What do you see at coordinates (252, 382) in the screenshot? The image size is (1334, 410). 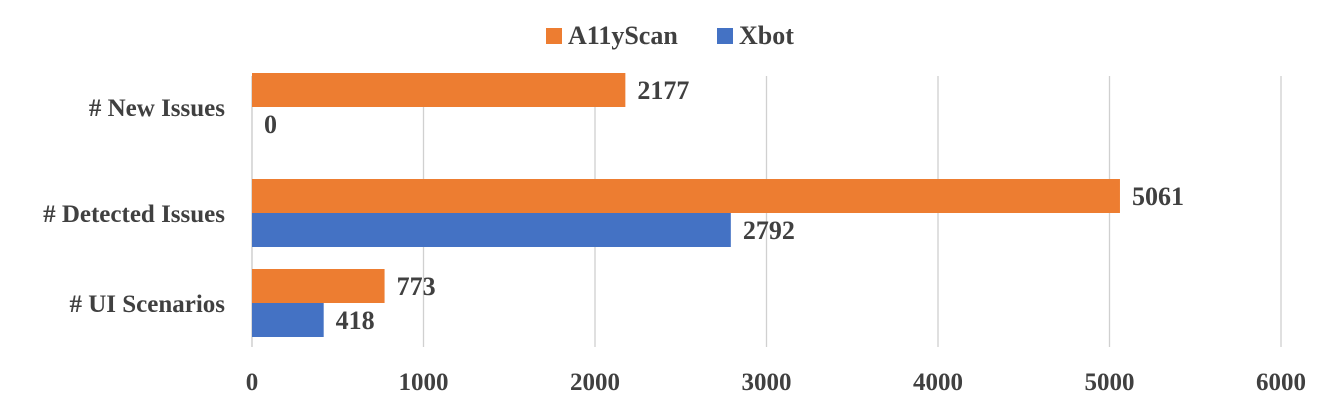 I see `x-tick-label-0: 0` at bounding box center [252, 382].